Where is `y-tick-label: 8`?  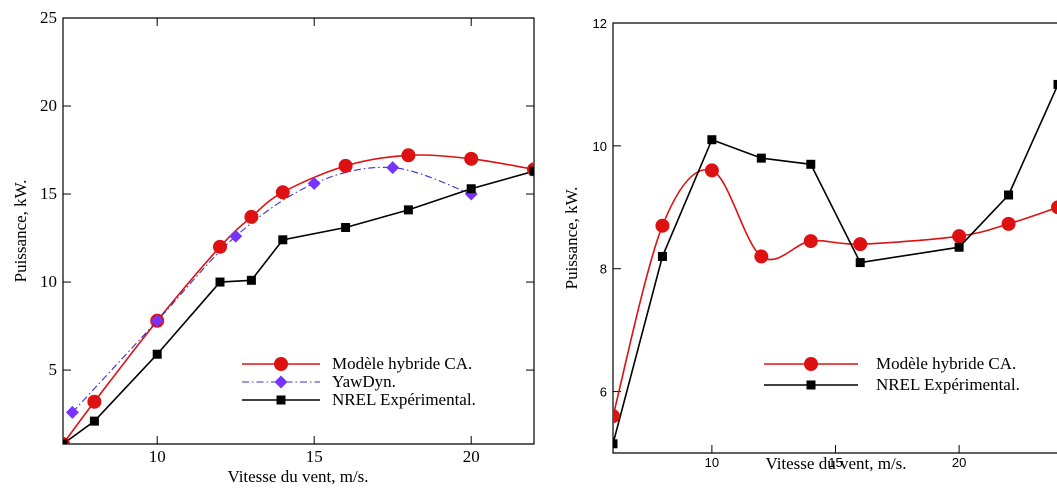
y-tick-label: 8 is located at coordinates (603, 269).